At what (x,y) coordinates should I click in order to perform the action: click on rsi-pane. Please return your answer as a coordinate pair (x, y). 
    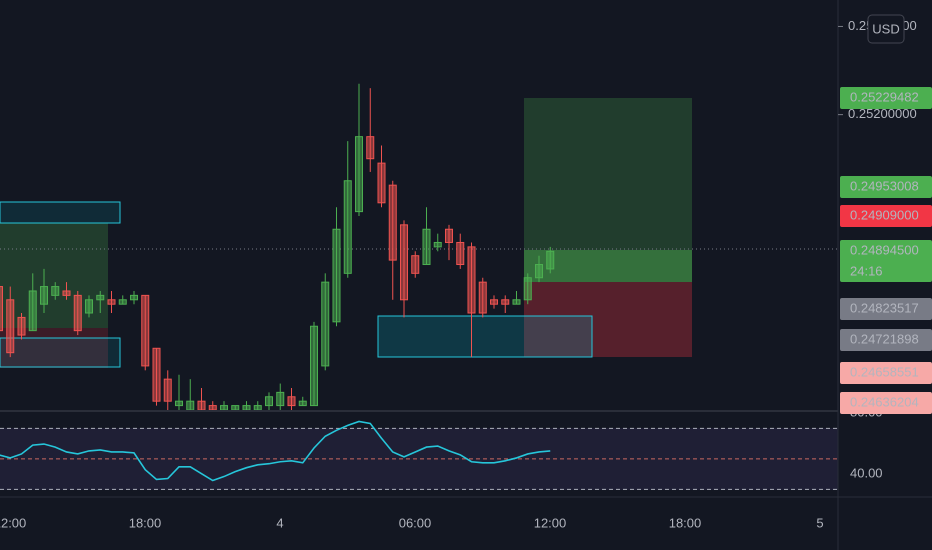
    Looking at the image, I should click on (419, 455).